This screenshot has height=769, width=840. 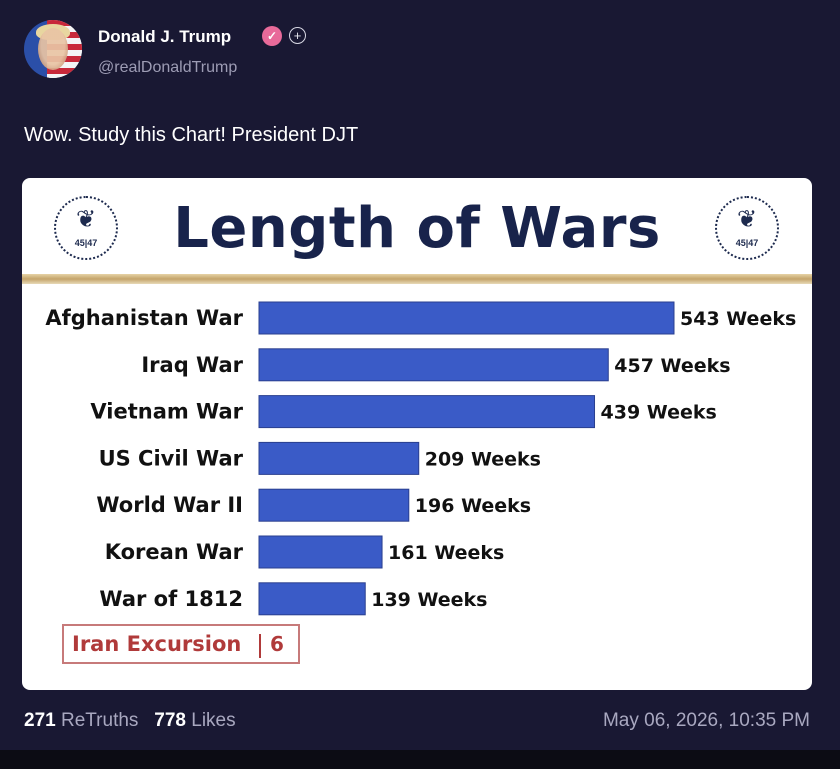 What do you see at coordinates (417, 228) in the screenshot?
I see `chart-title: Length of Wars` at bounding box center [417, 228].